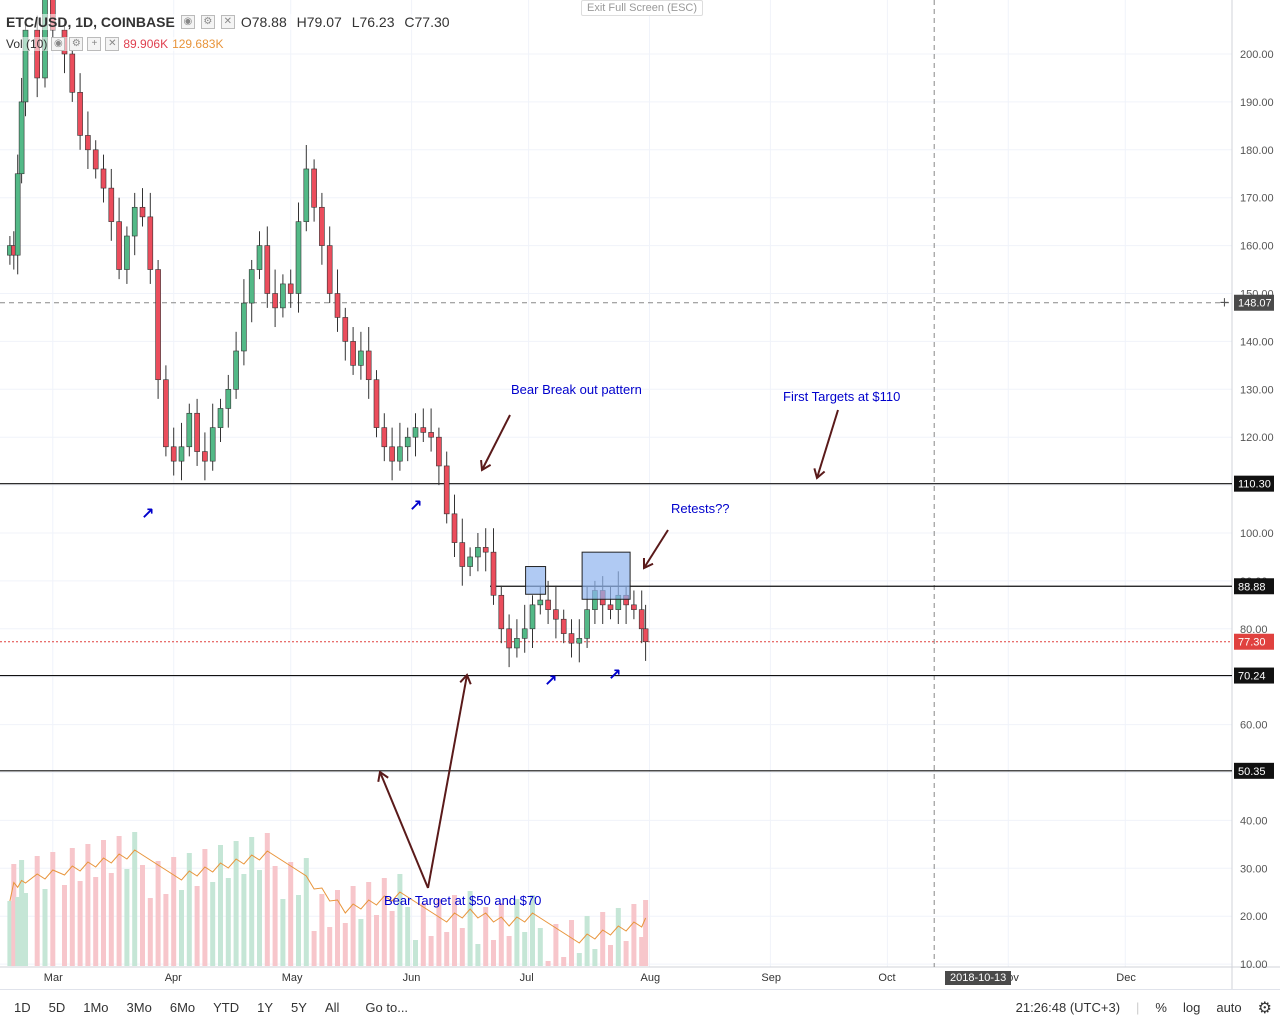 The width and height of the screenshot is (1280, 1025). What do you see at coordinates (496, 442) in the screenshot?
I see `bear-break-arrow` at bounding box center [496, 442].